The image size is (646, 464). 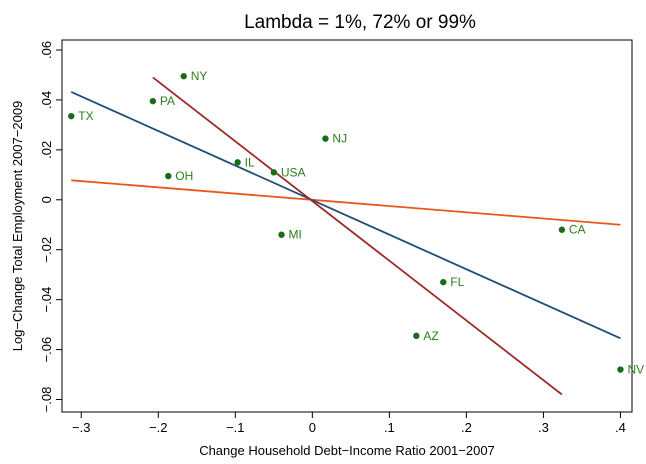 I want to click on y-tick-label: .06, so click(x=46, y=50).